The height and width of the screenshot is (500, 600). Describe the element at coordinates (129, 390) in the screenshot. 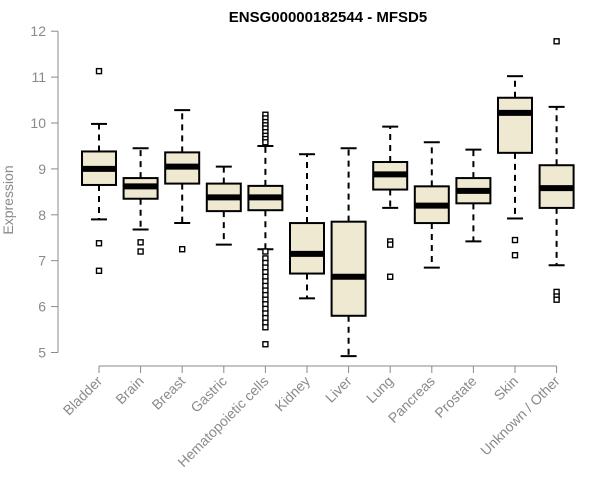

I see `x-tick-label: Brain` at that location.